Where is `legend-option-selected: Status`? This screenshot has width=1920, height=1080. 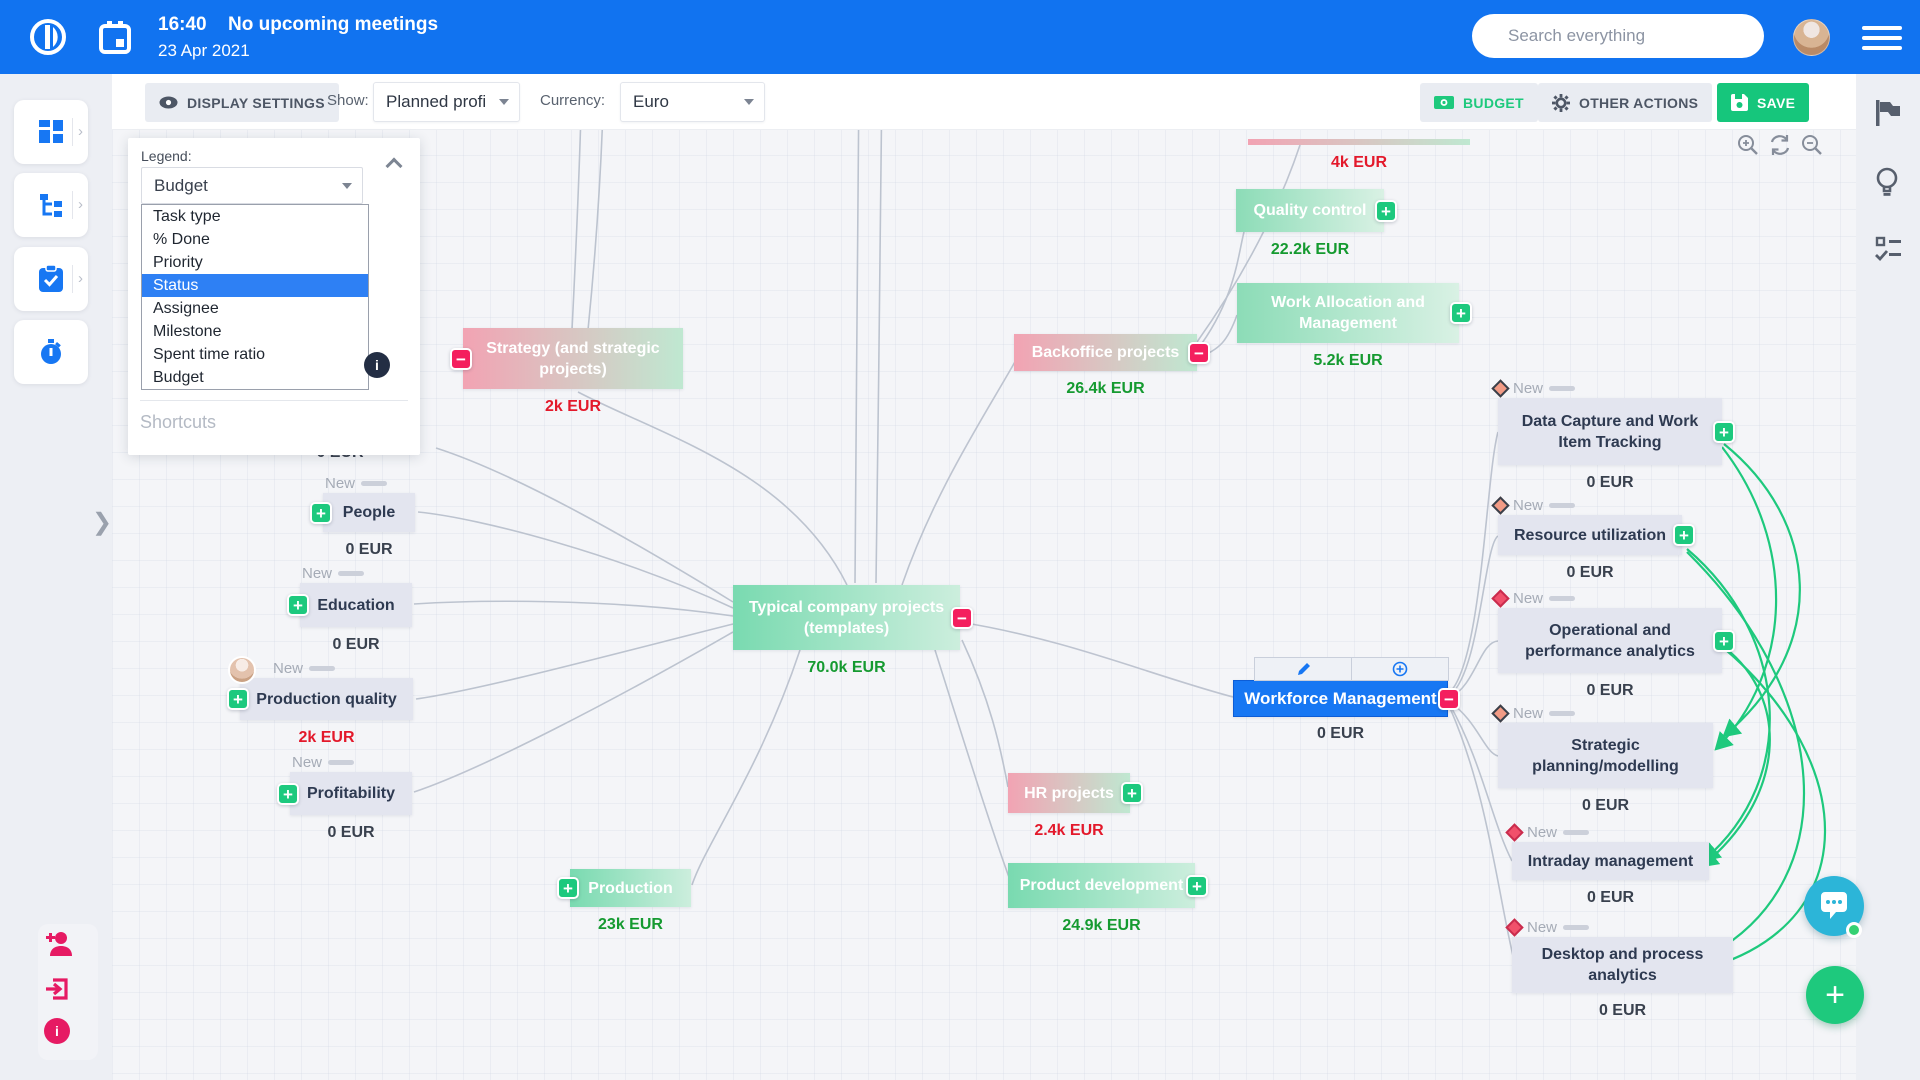
legend-option-selected: Status is located at coordinates (255, 285).